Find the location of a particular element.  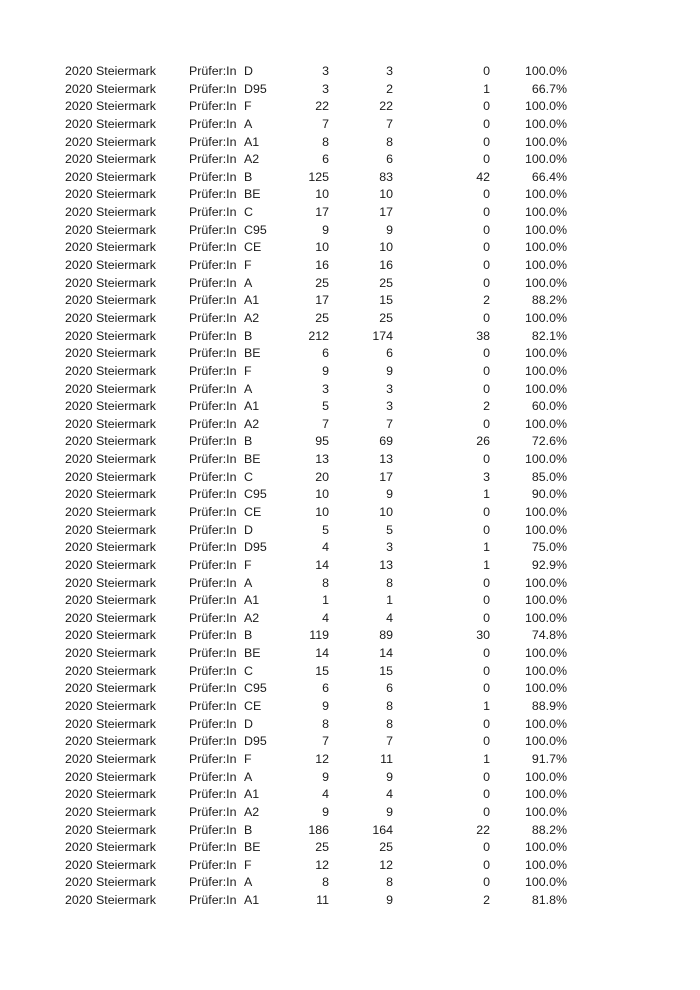

table-row: 2020 Steiermark Prüfer:In C 15 15 0 100.0% is located at coordinates (350, 672).